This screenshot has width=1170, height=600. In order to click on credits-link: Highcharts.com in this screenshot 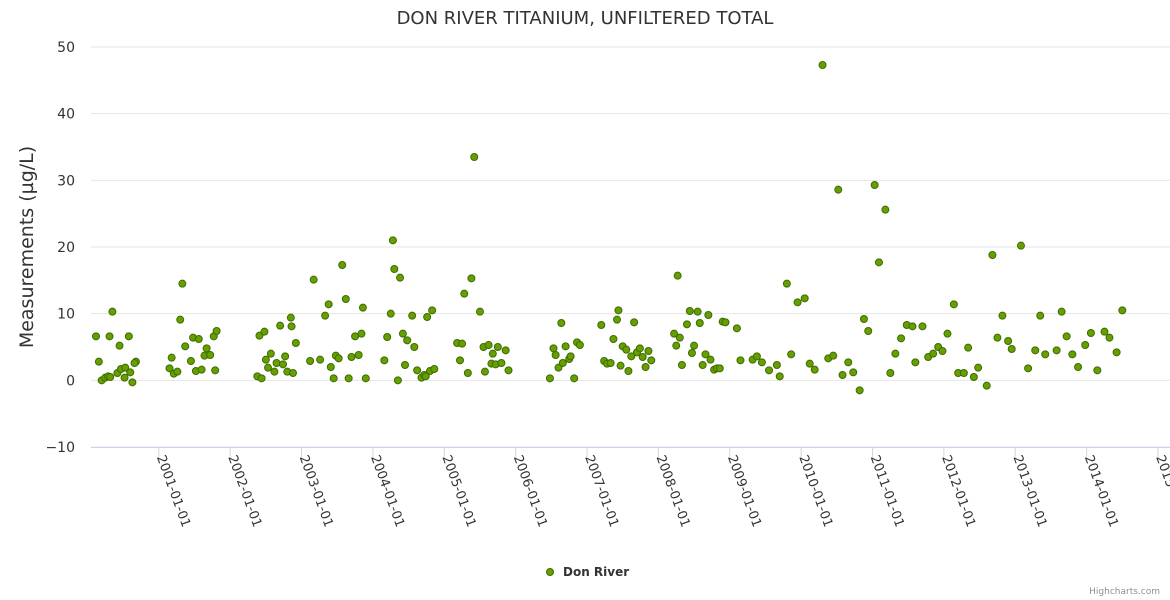, I will do `click(1124, 592)`.